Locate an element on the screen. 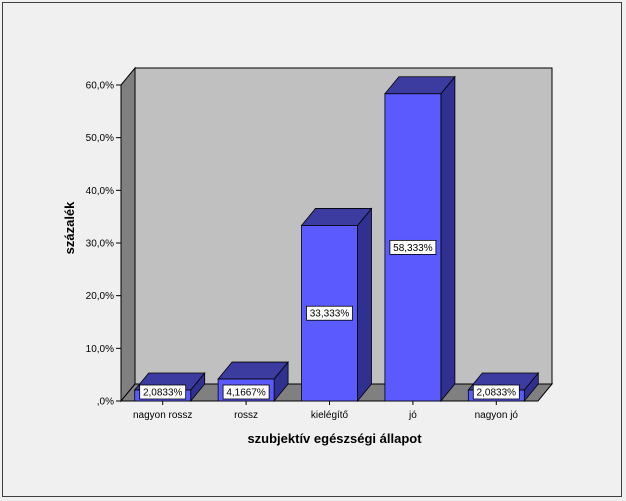  x-tick-label: nagyon rossz is located at coordinates (162, 415).